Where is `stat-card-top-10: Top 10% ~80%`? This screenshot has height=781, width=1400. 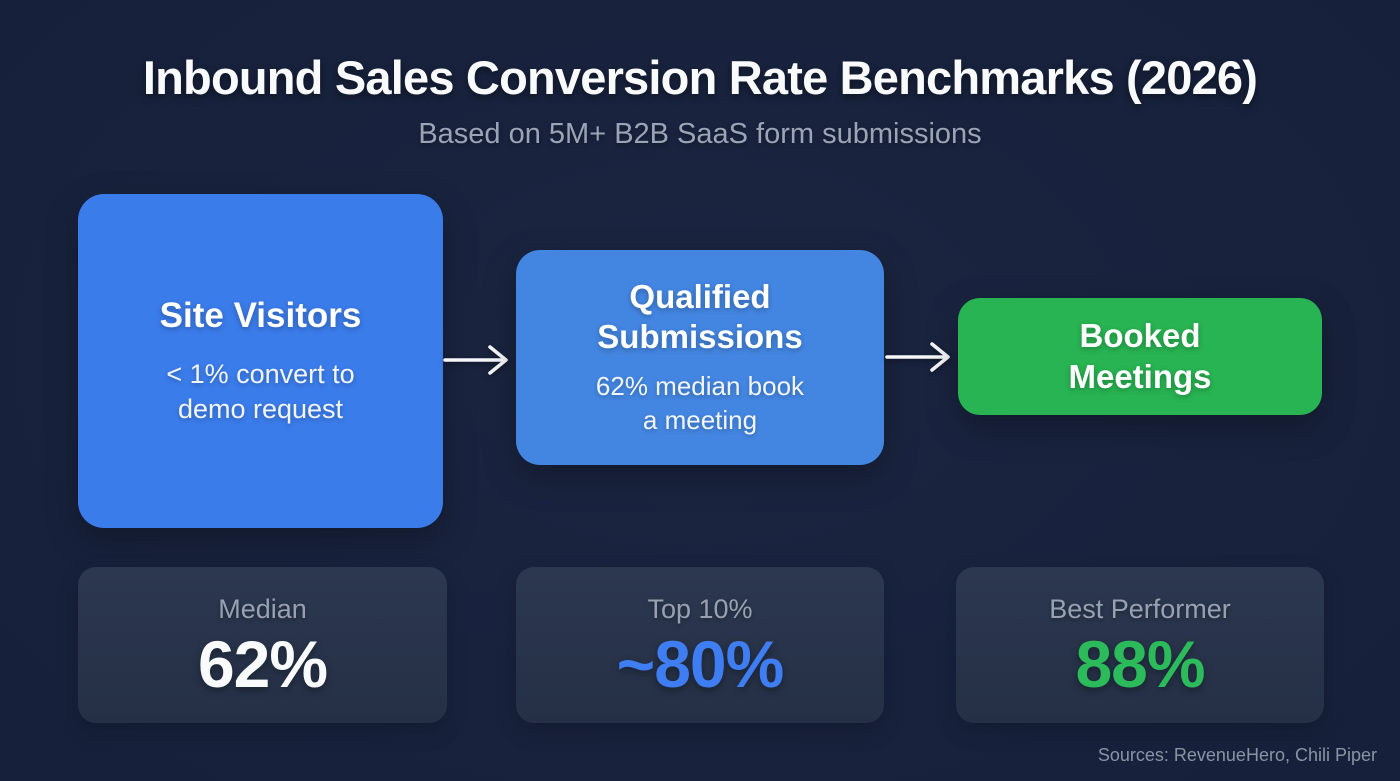 stat-card-top-10: Top 10% ~80% is located at coordinates (700, 645).